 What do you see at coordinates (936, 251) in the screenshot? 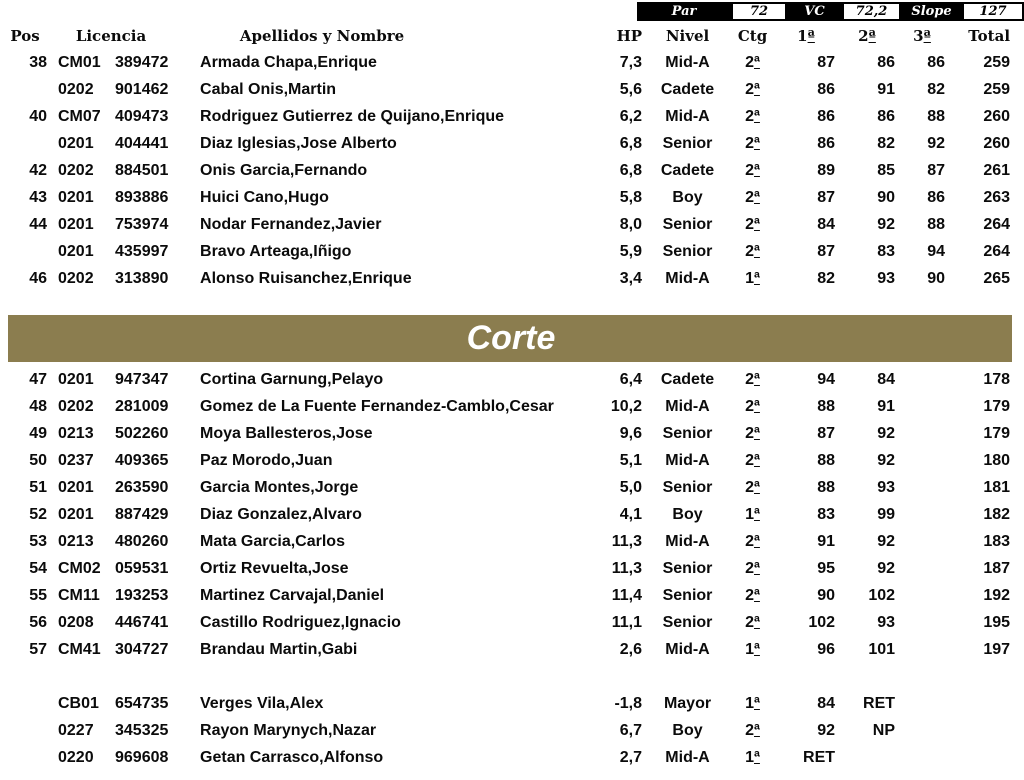
I see `cell-r3: 94` at bounding box center [936, 251].